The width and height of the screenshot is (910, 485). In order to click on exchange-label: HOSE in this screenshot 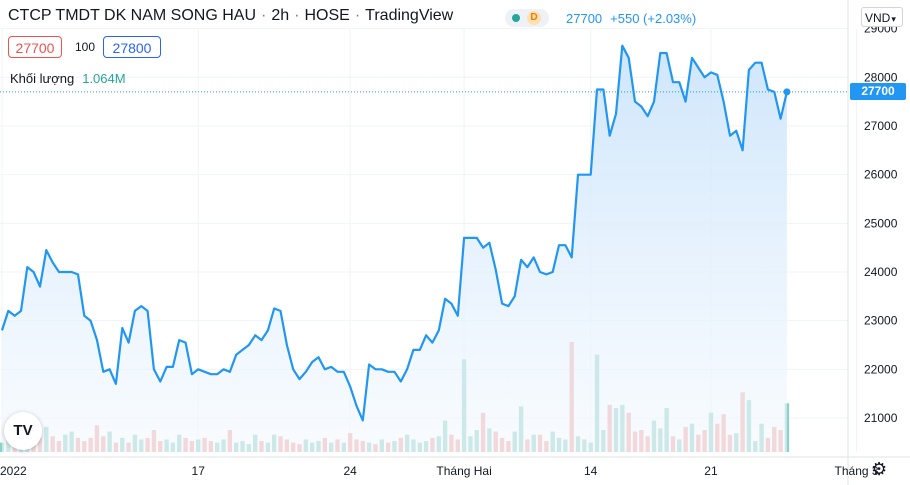, I will do `click(327, 15)`.